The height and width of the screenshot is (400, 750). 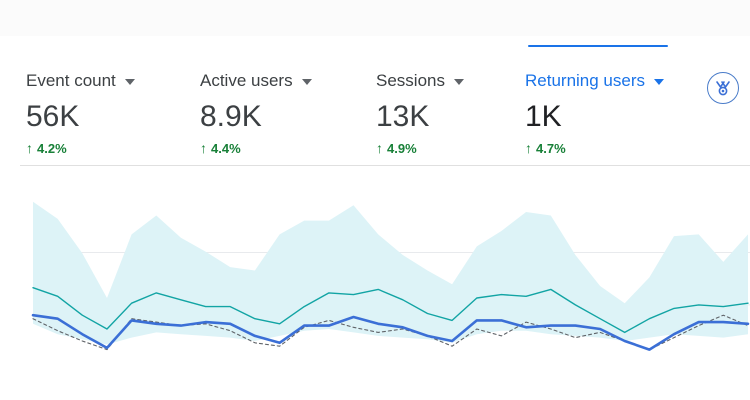 I want to click on metric-label: Active users, so click(x=246, y=80).